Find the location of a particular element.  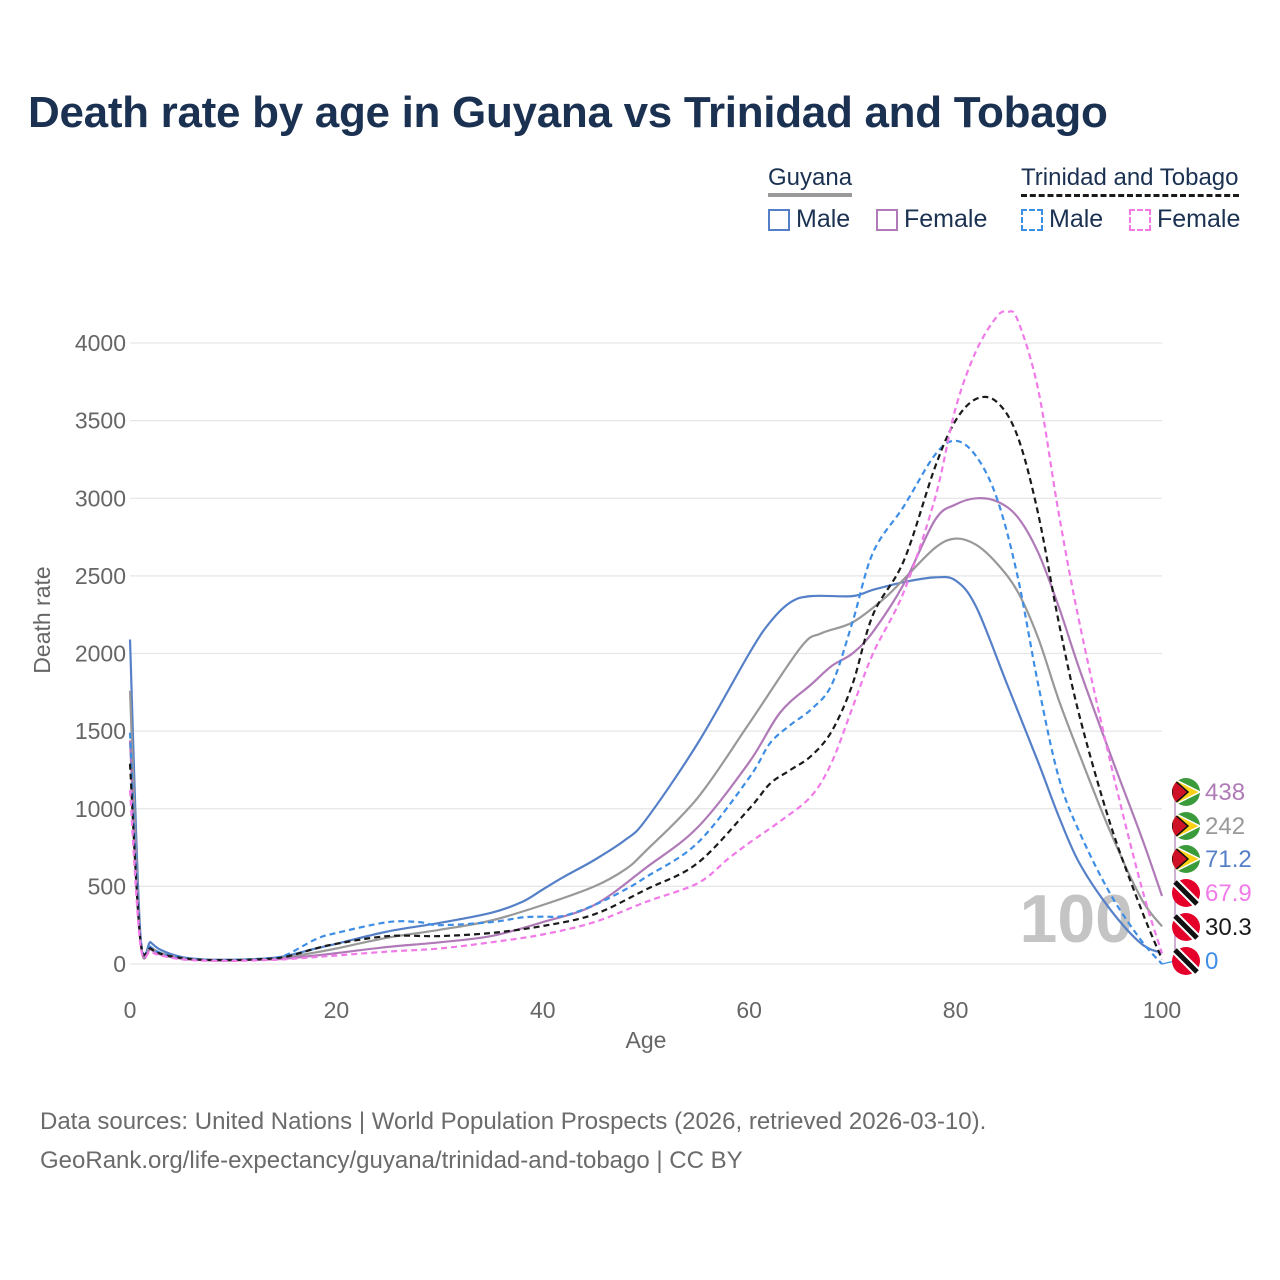

y-tick-label-4000: 4000 is located at coordinates (100, 343).